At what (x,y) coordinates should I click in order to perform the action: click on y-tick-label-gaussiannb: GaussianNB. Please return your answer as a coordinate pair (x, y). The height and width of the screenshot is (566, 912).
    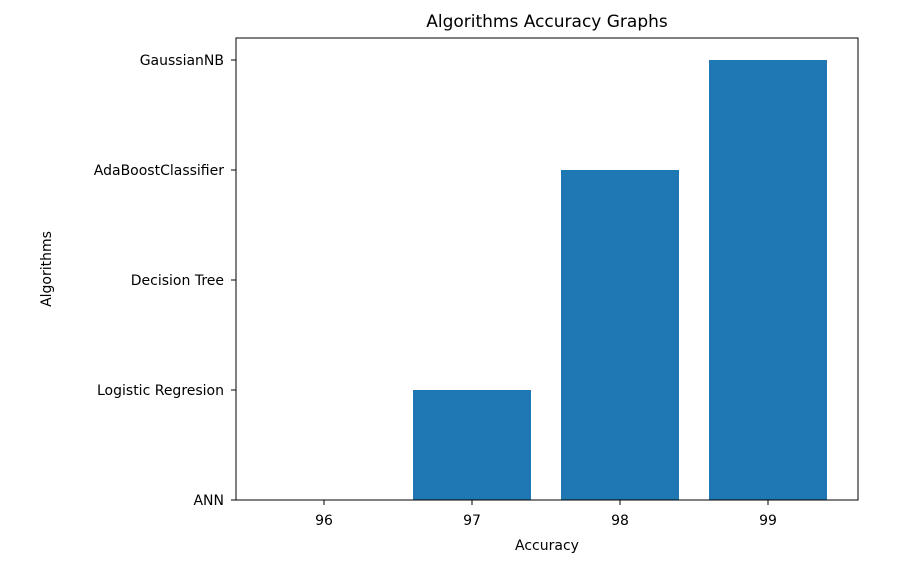
    Looking at the image, I should click on (182, 61).